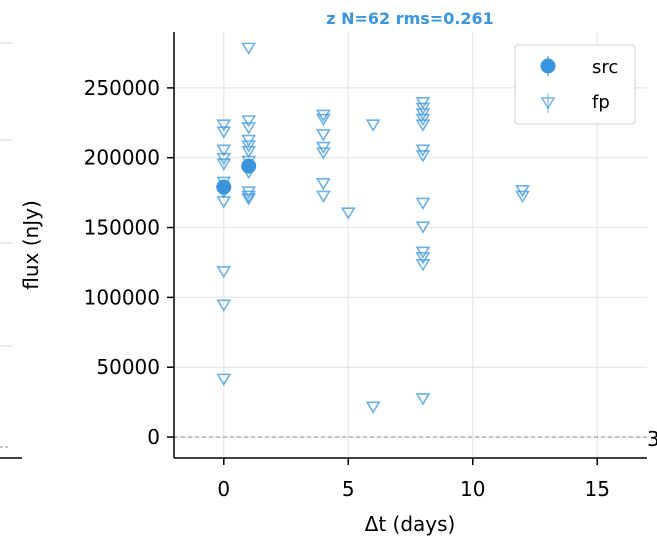  I want to click on x-tick-label: 15, so click(596, 489).